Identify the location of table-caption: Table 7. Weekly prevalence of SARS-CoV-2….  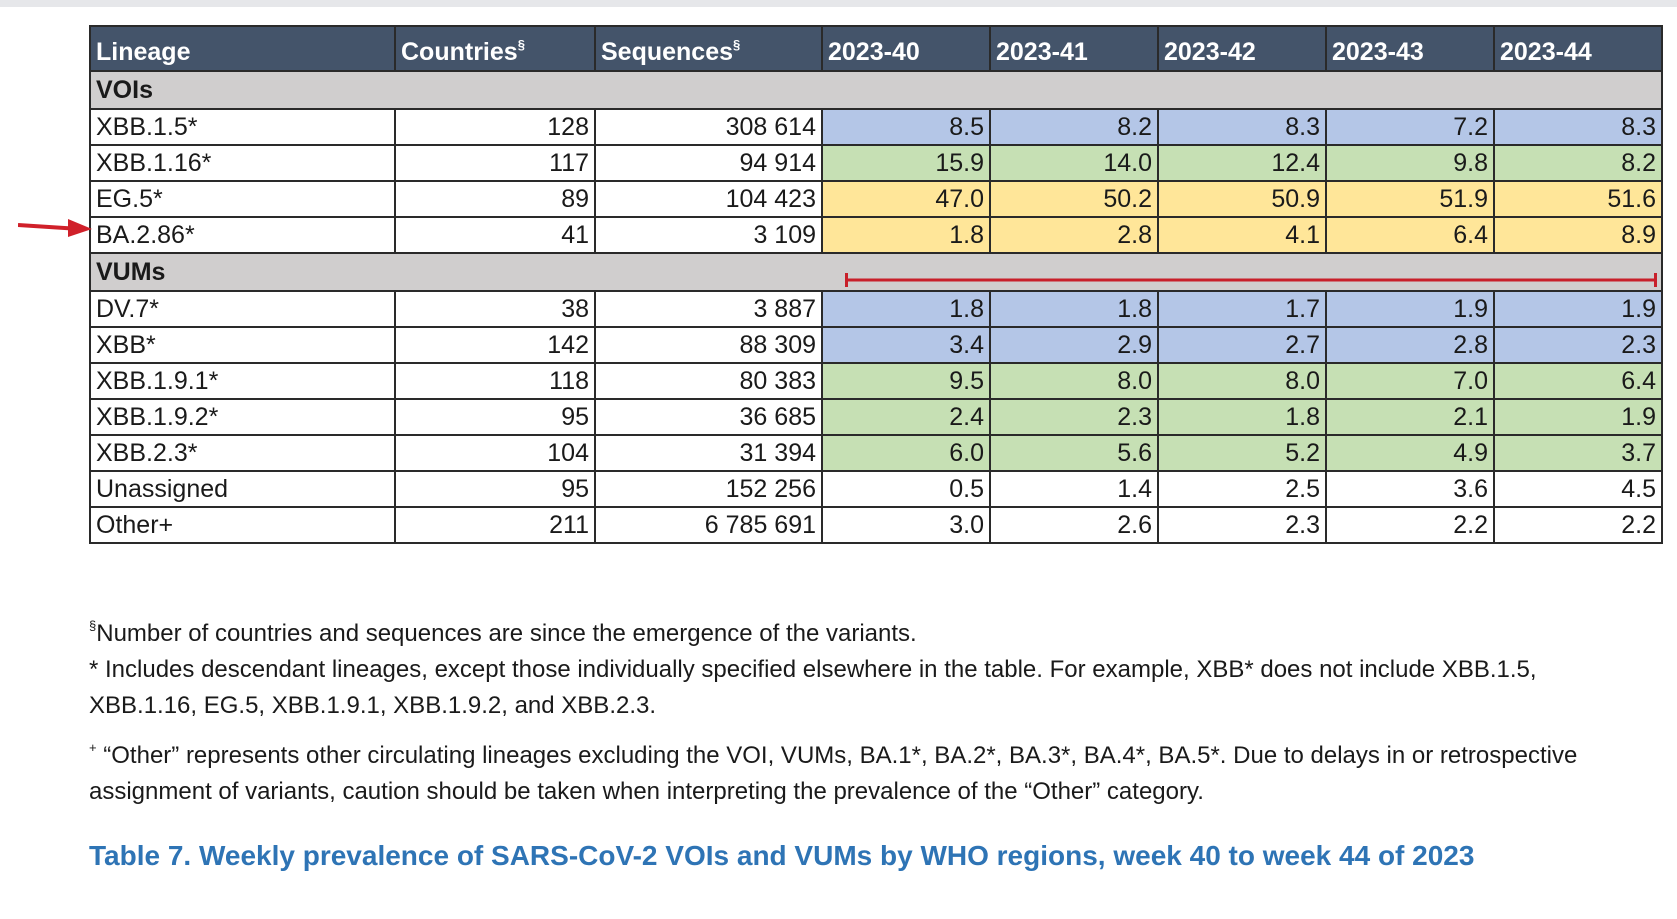
(782, 855).